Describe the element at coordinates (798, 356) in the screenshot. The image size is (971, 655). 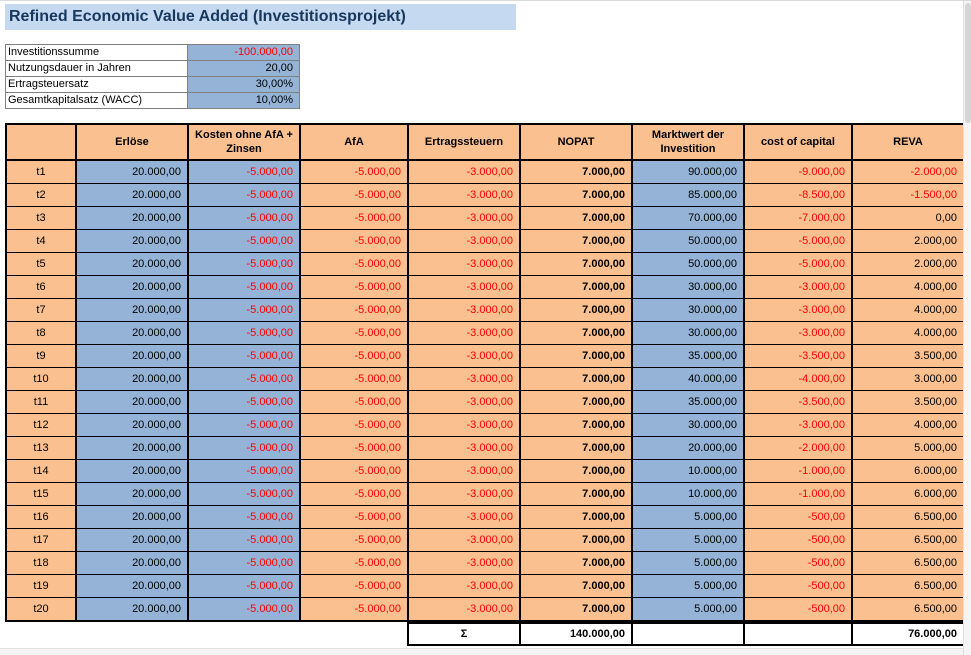
I see `cell-coc: -3.500,00` at that location.